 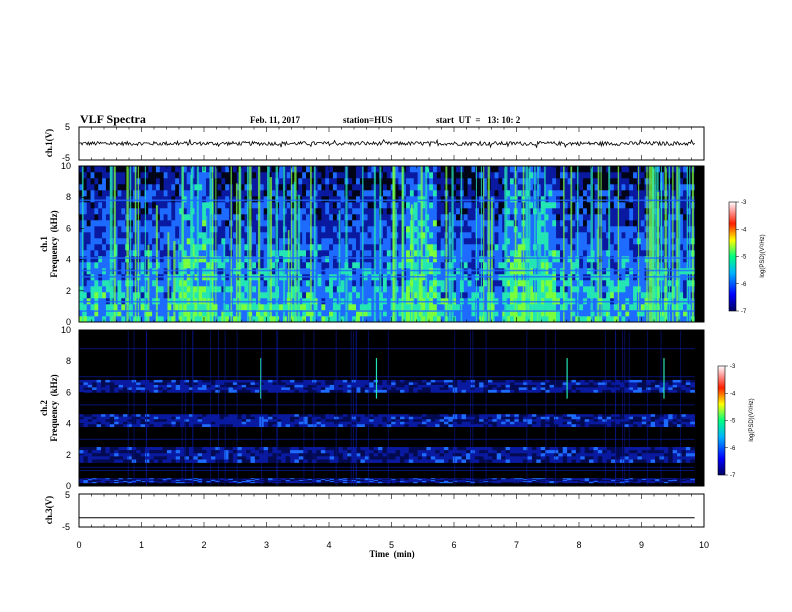 What do you see at coordinates (763, 255) in the screenshot?
I see `colorbar-ch1-label: log(PSD)(V²/Hz)` at bounding box center [763, 255].